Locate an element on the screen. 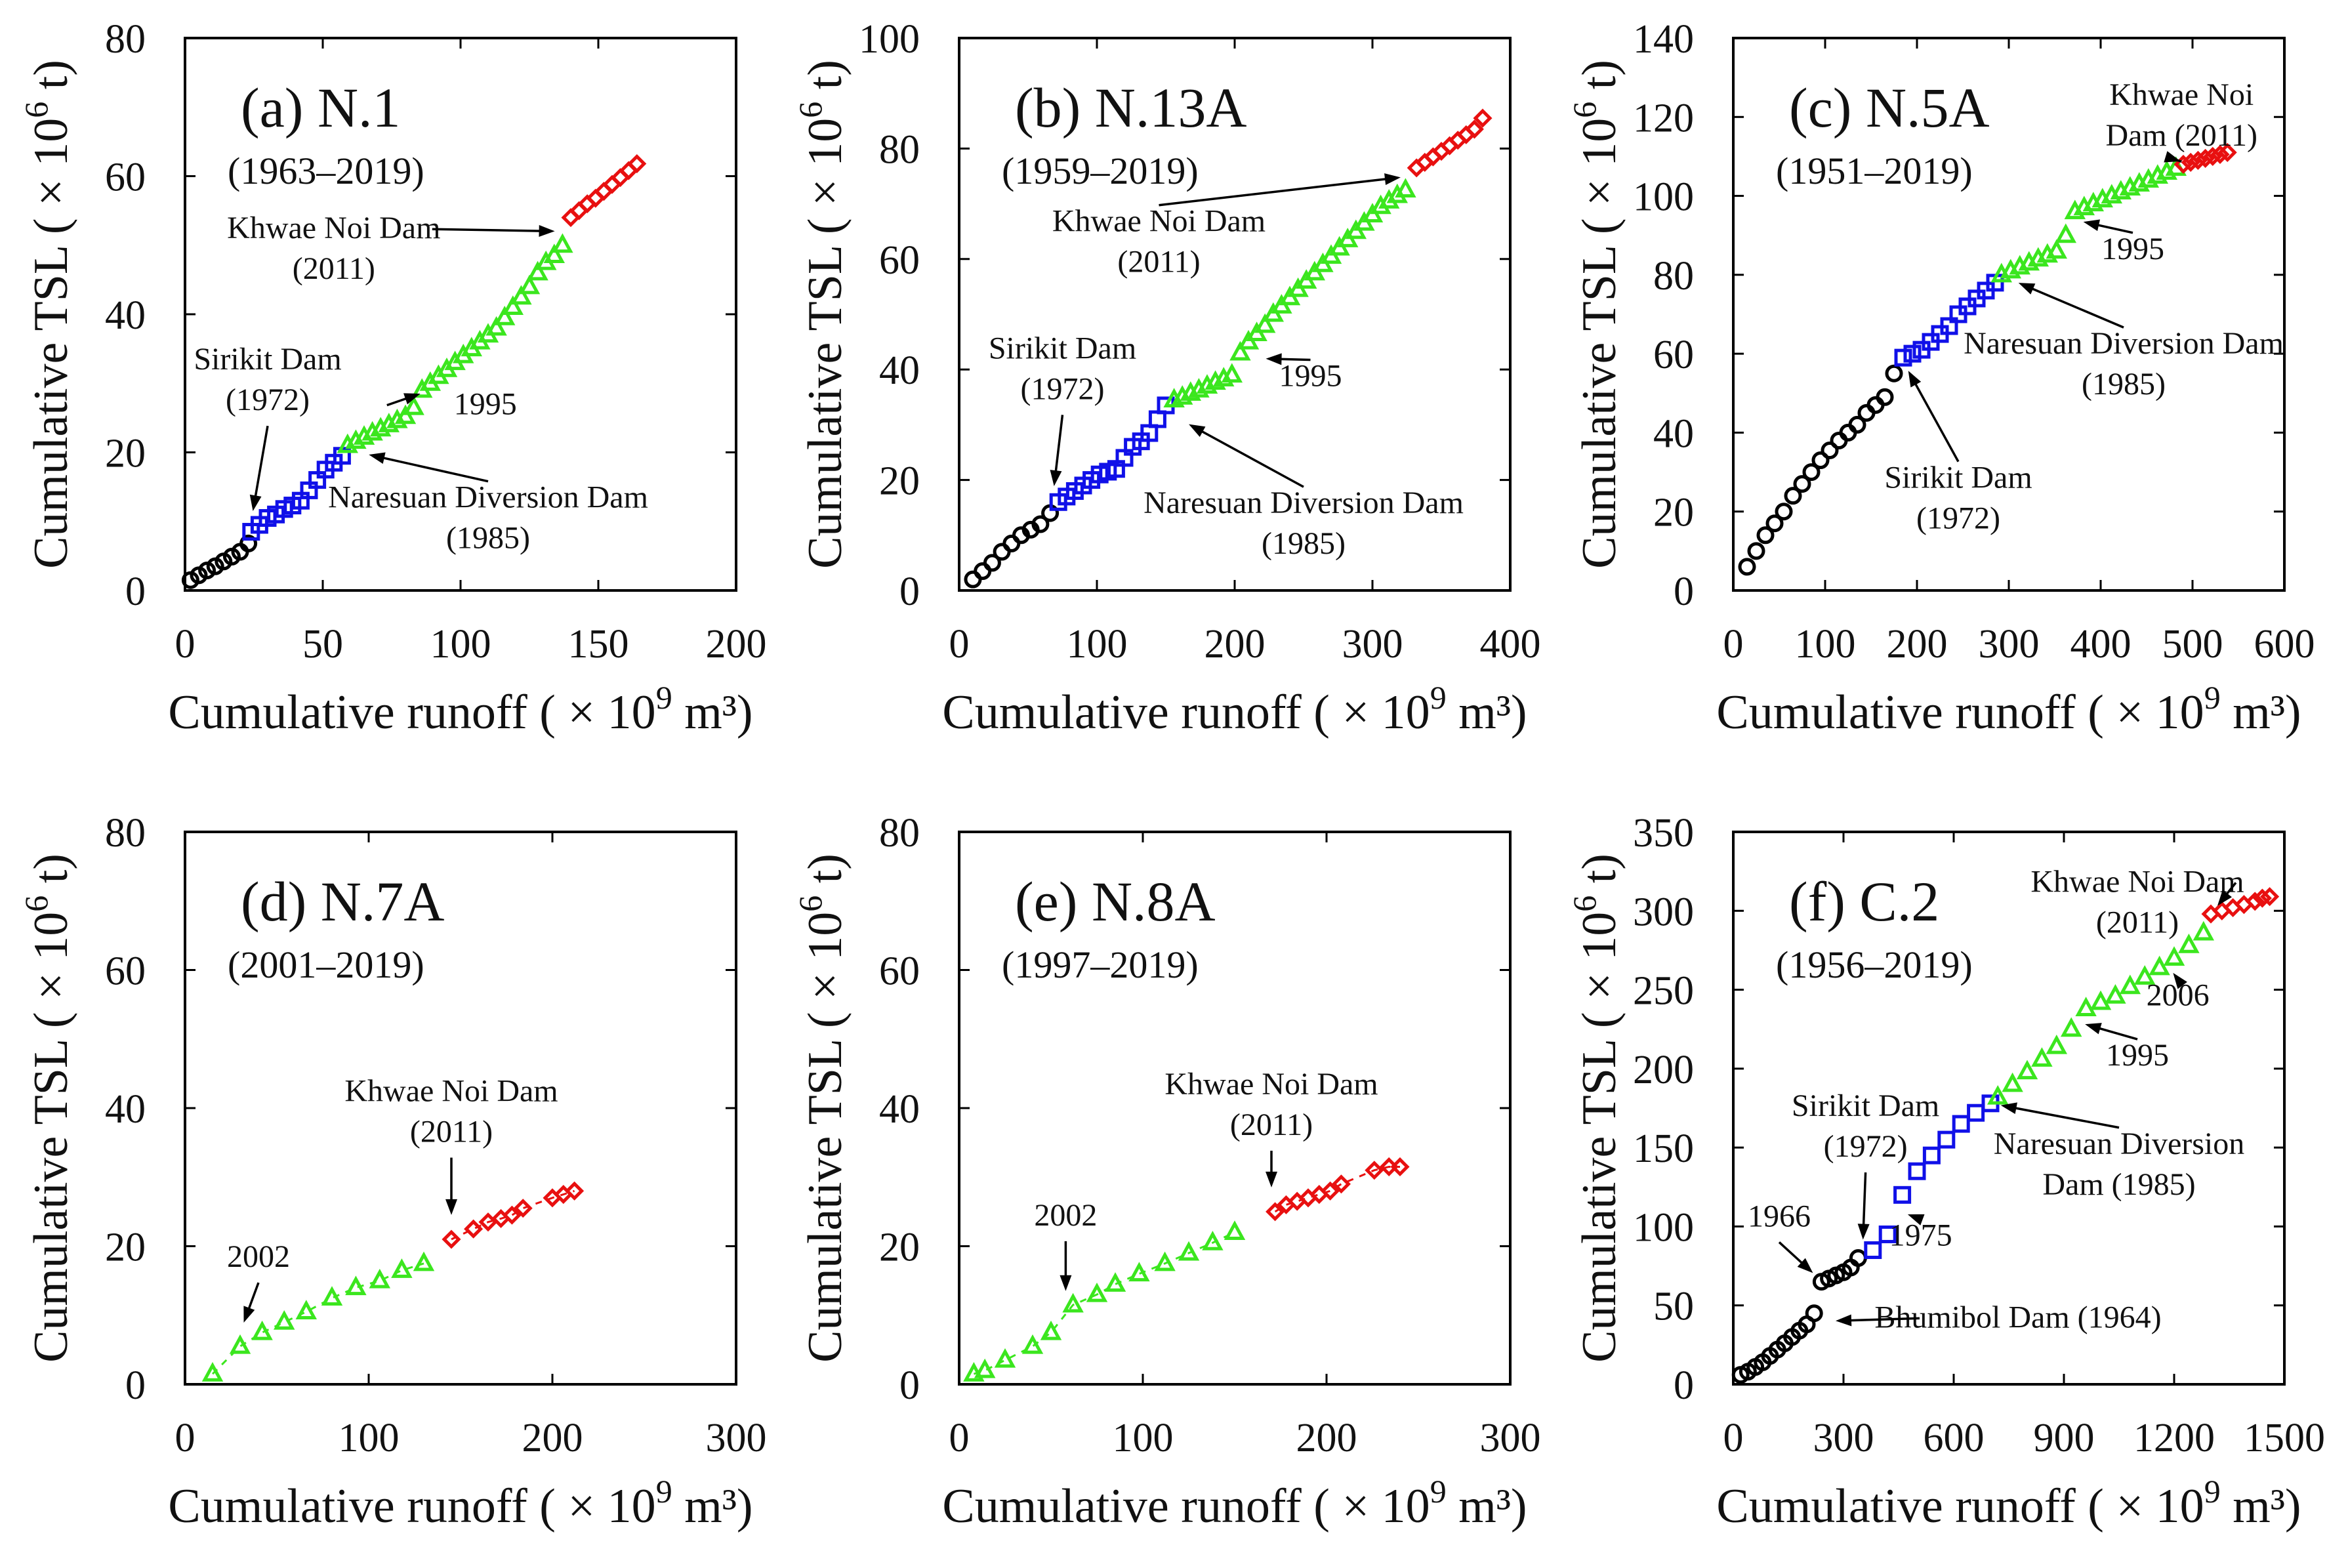  y-tick-label: 140 is located at coordinates (1663, 39).